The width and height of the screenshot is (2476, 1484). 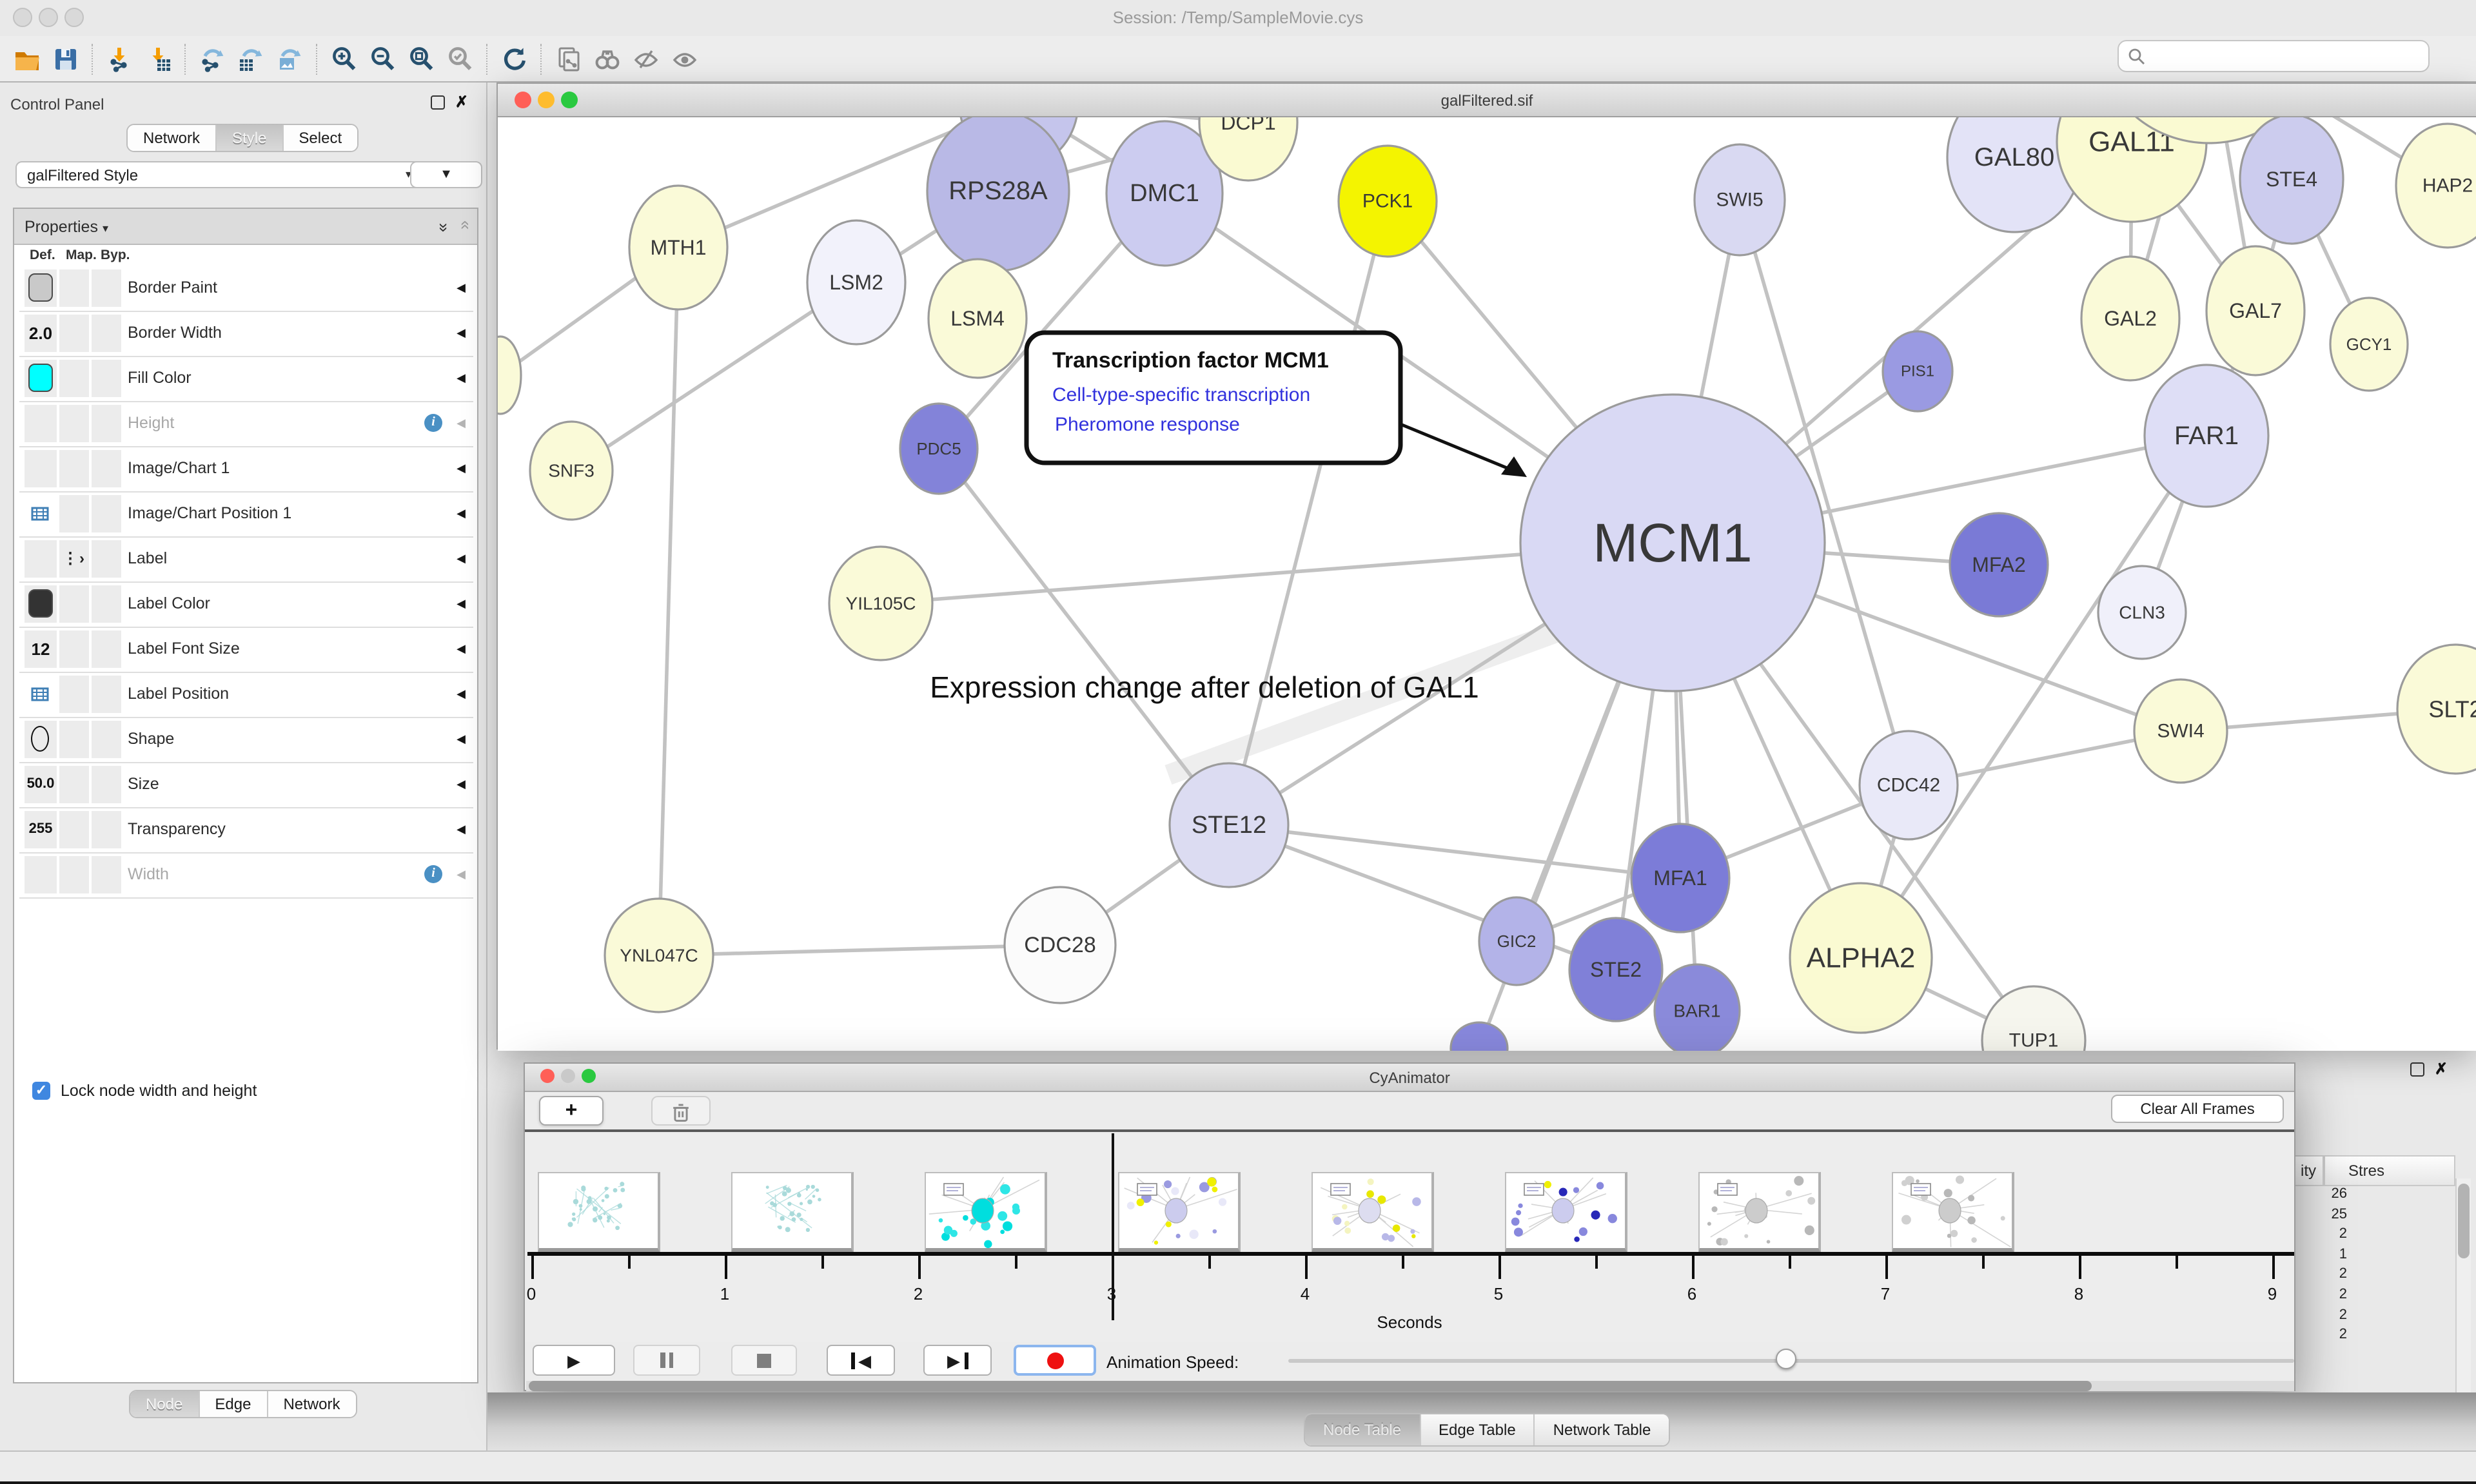 What do you see at coordinates (2441, 1069) in the screenshot?
I see `close-table-panel-icon: ✗` at bounding box center [2441, 1069].